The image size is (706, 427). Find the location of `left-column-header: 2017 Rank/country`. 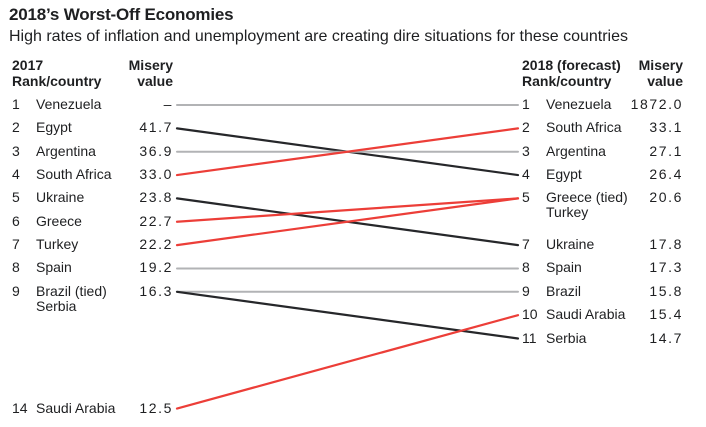

left-column-header: 2017 Rank/country is located at coordinates (56, 73).